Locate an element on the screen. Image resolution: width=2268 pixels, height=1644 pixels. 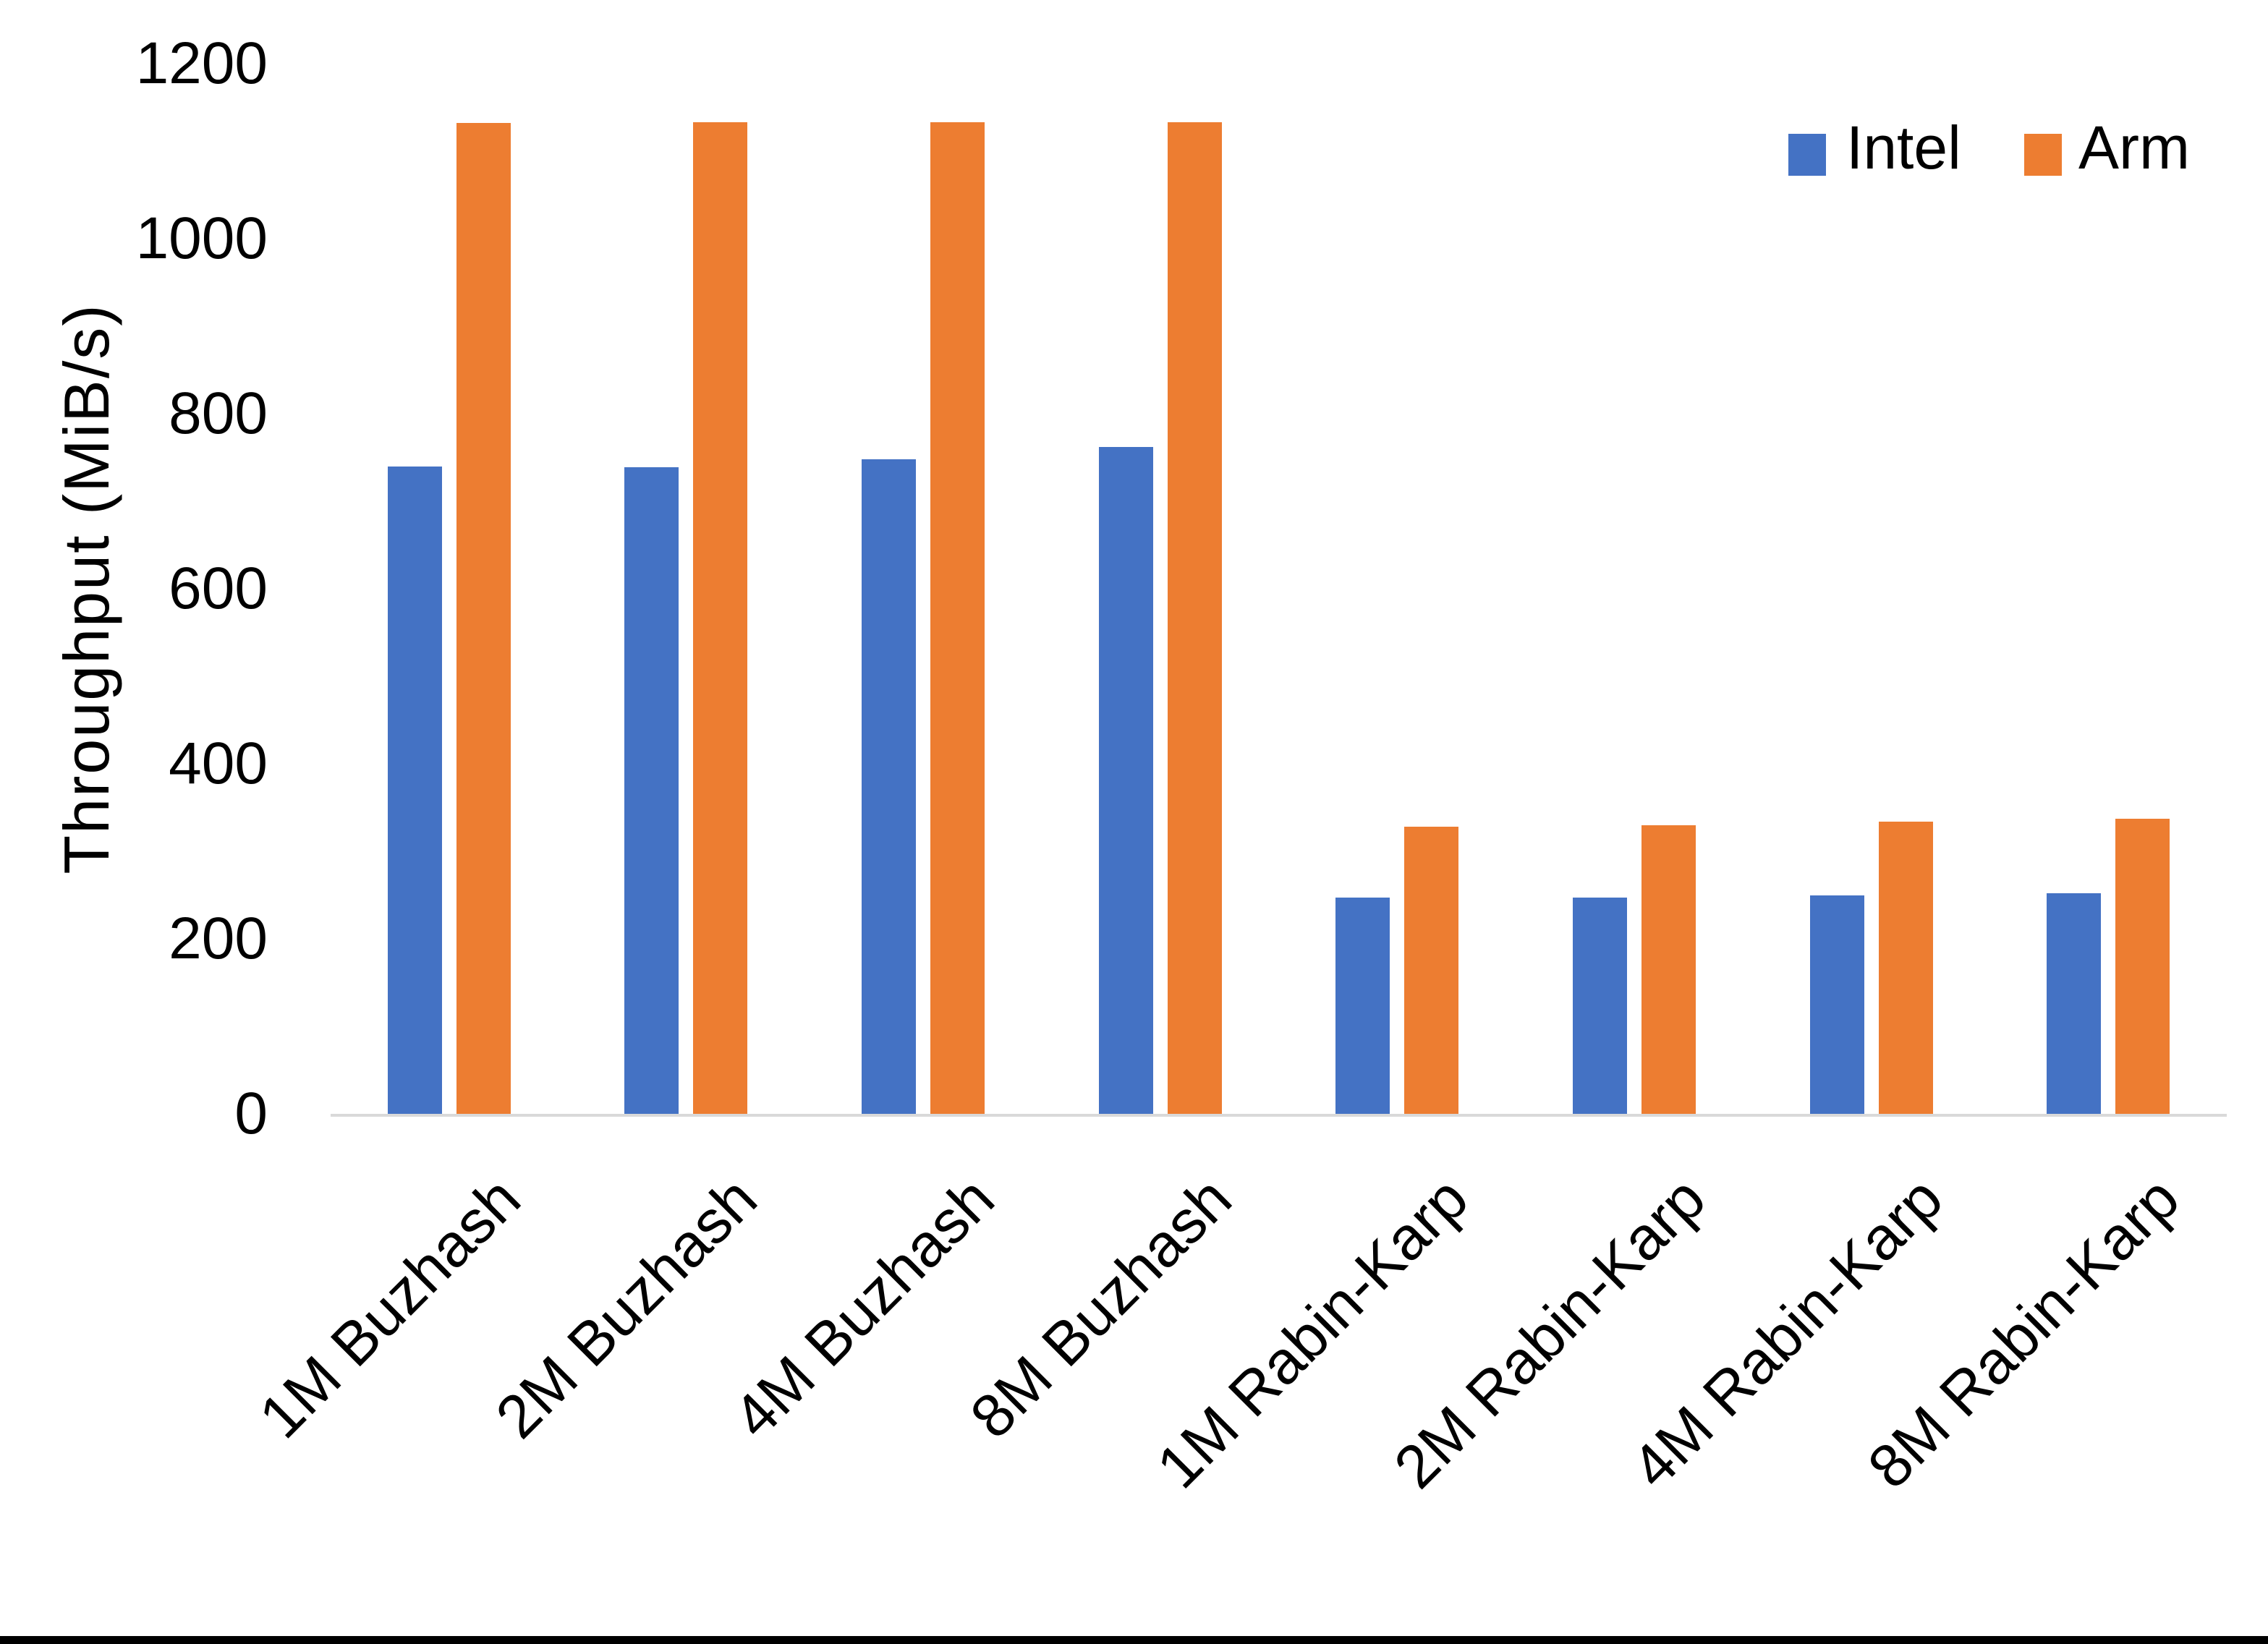
y-tick-label-400: 400 is located at coordinates (218, 764).